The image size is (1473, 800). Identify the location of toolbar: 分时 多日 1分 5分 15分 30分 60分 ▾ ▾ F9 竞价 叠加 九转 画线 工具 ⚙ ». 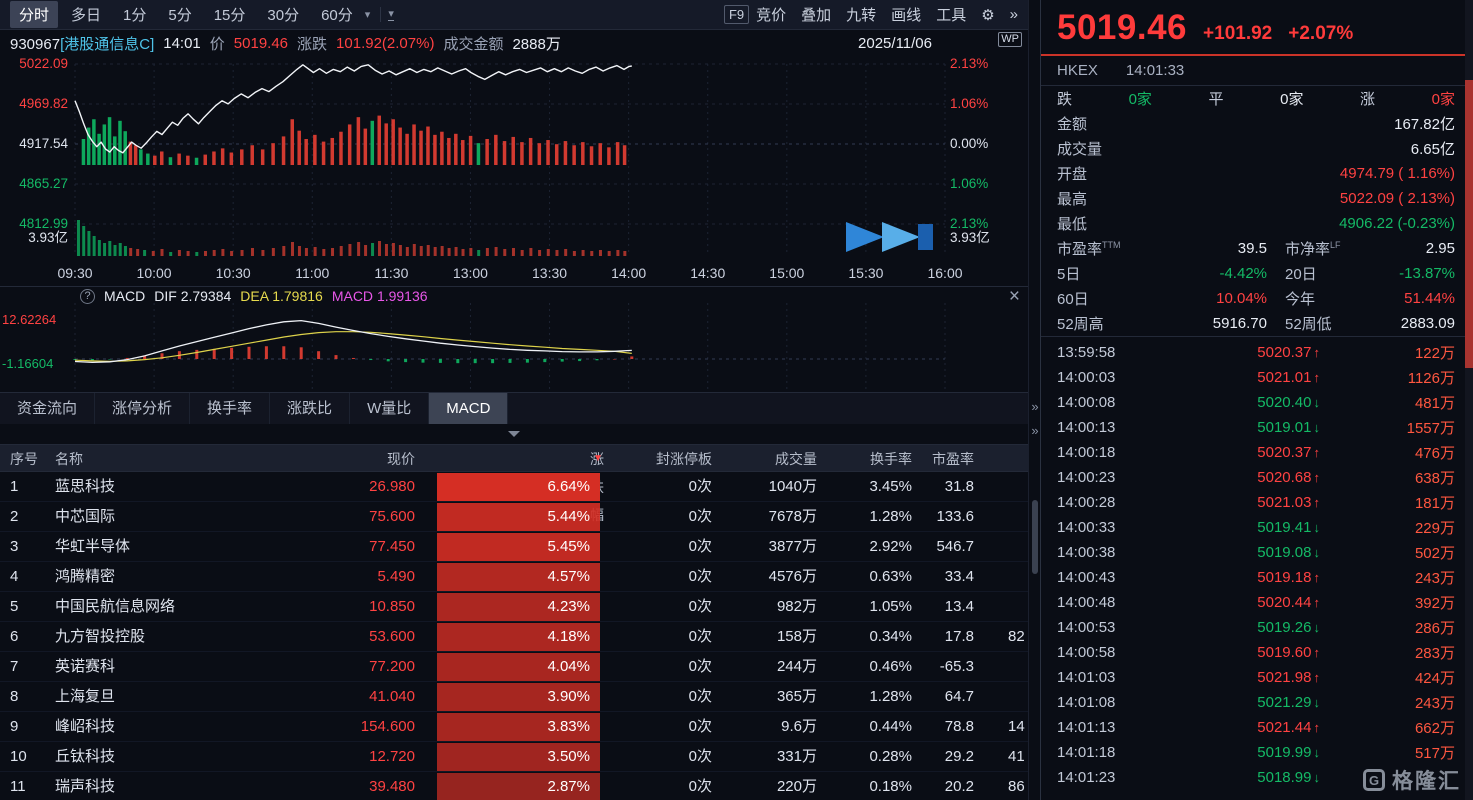
(514, 15).